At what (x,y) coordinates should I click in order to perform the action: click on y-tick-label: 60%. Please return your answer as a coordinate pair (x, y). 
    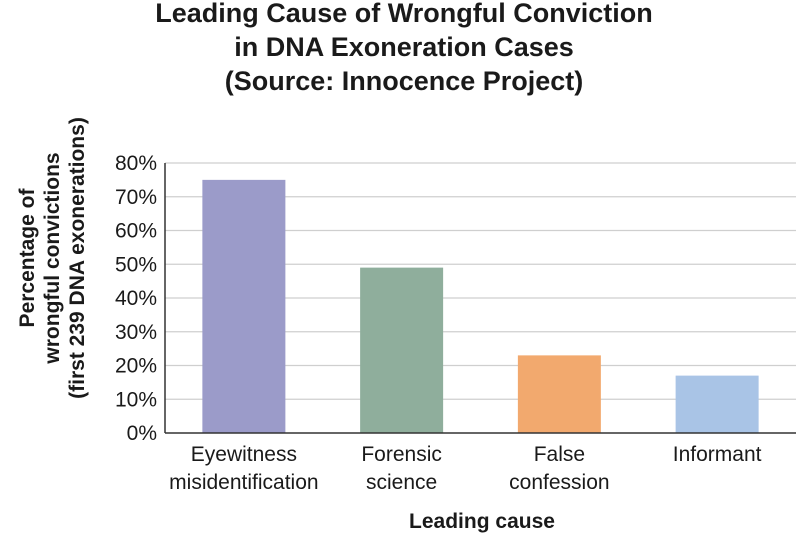
    Looking at the image, I should click on (136, 231).